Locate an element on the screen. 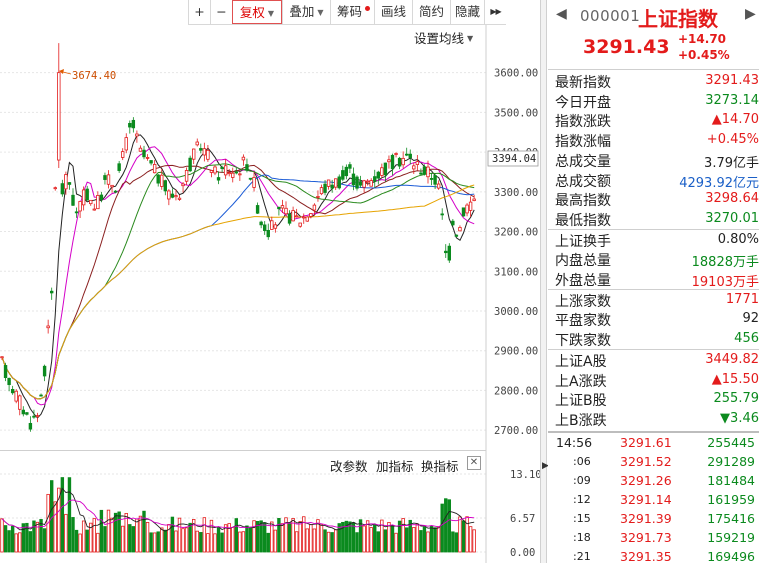 The height and width of the screenshot is (563, 759). simple-mode-button: 简约 is located at coordinates (431, 12).